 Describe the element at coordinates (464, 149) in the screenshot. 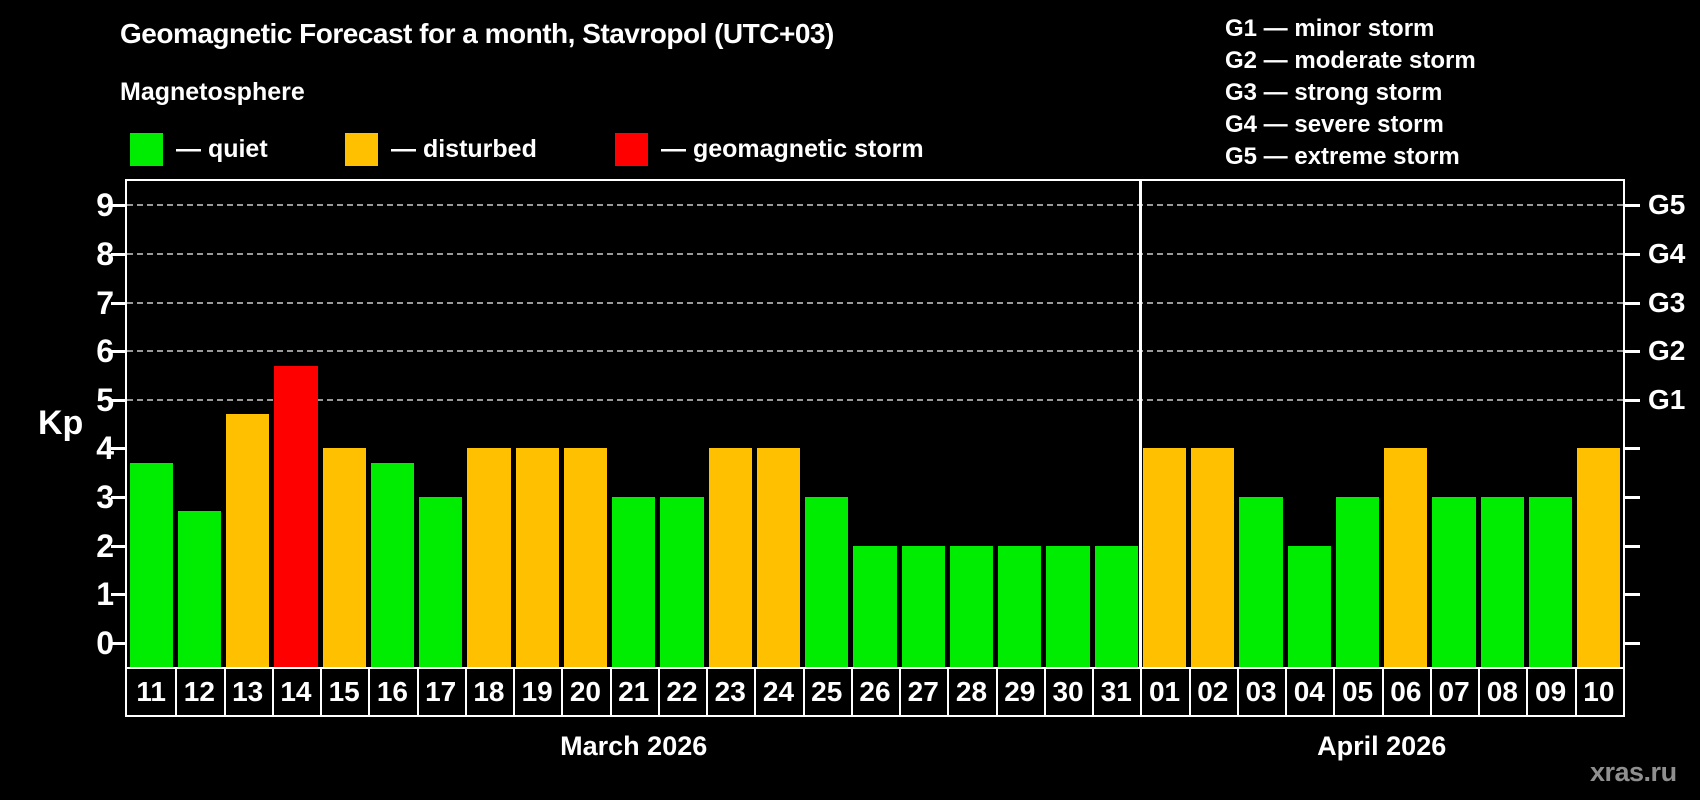

I see `disturbed-legend-label: — disturbed` at that location.